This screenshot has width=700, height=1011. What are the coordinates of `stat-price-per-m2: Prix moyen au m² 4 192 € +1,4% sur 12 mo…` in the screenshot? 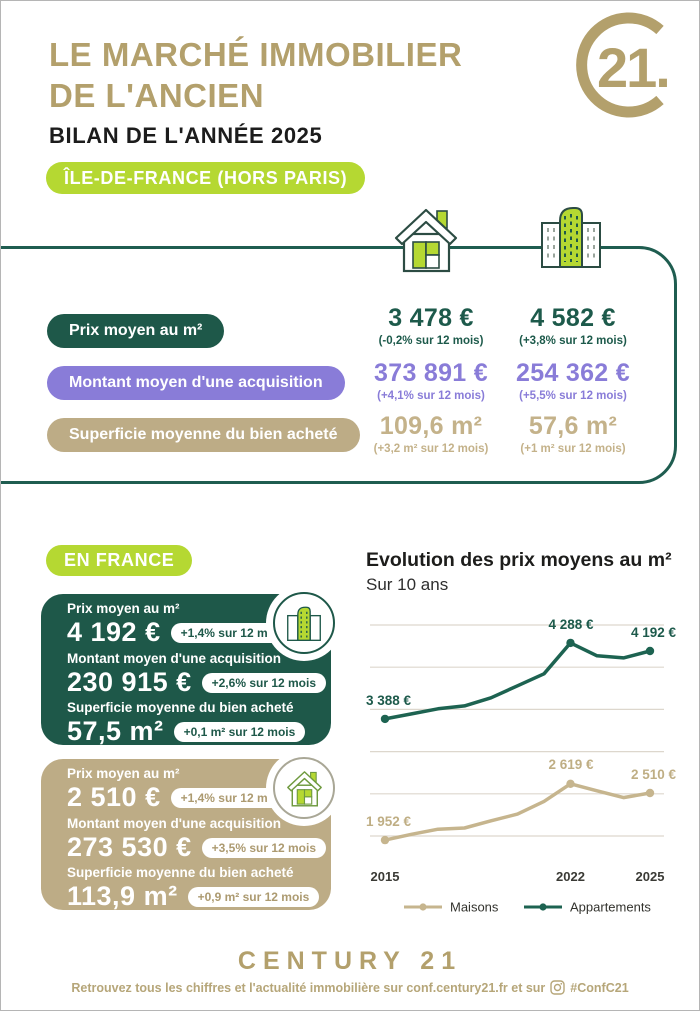 It's located at (181, 624).